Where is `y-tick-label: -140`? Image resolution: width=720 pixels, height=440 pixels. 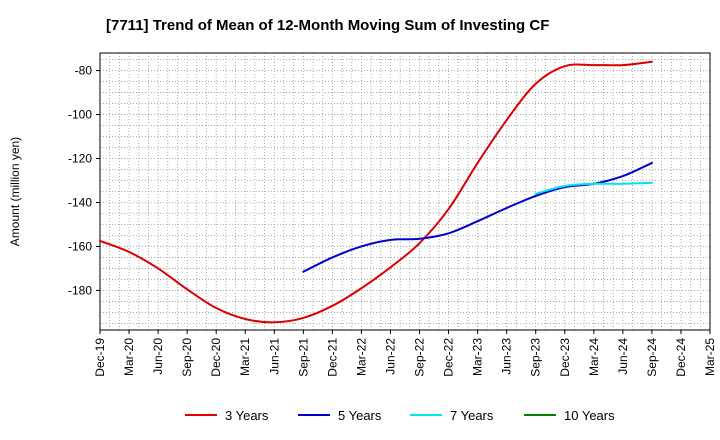 y-tick-label: -140 is located at coordinates (80, 202).